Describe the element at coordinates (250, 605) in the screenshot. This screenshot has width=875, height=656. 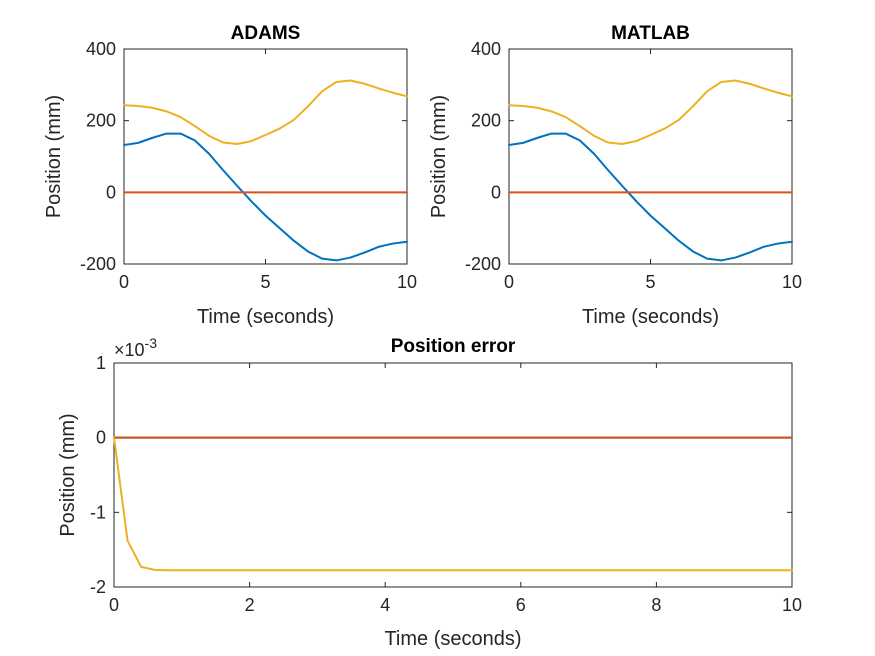
I see `x-tick-label: 2` at that location.